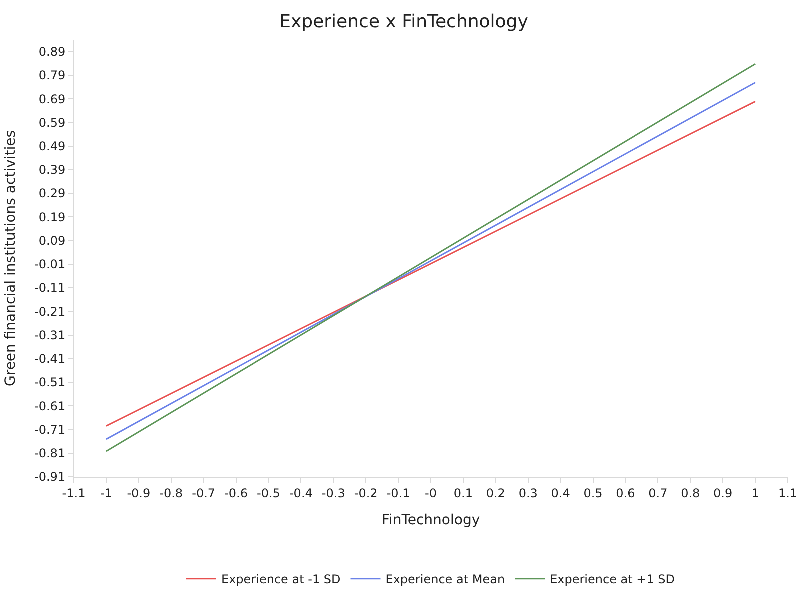 This screenshot has width=808, height=603. Describe the element at coordinates (52, 217) in the screenshot. I see `y-tick-label: 0.19` at that location.